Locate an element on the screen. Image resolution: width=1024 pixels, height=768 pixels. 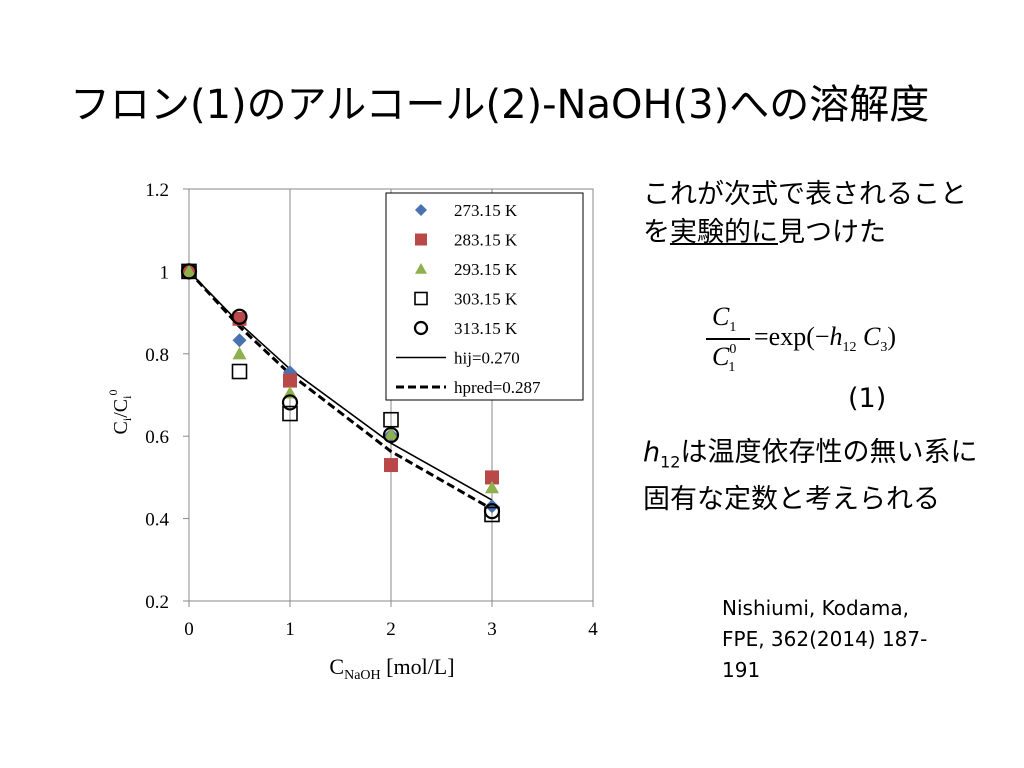
x-axis-label-unit: [mol/L] is located at coordinates (418, 666).